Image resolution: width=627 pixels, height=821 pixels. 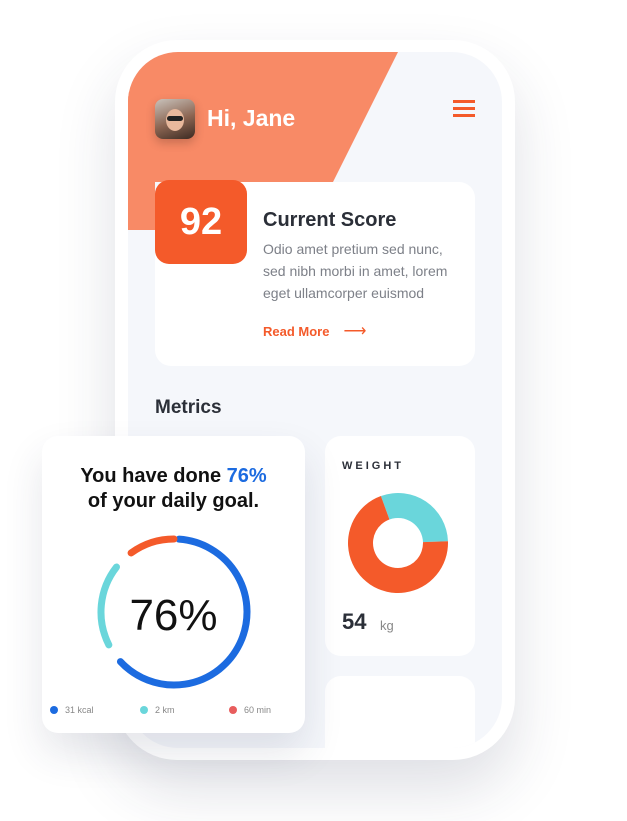 I want to click on goal-suffix: of your daily goal., so click(x=173, y=501).